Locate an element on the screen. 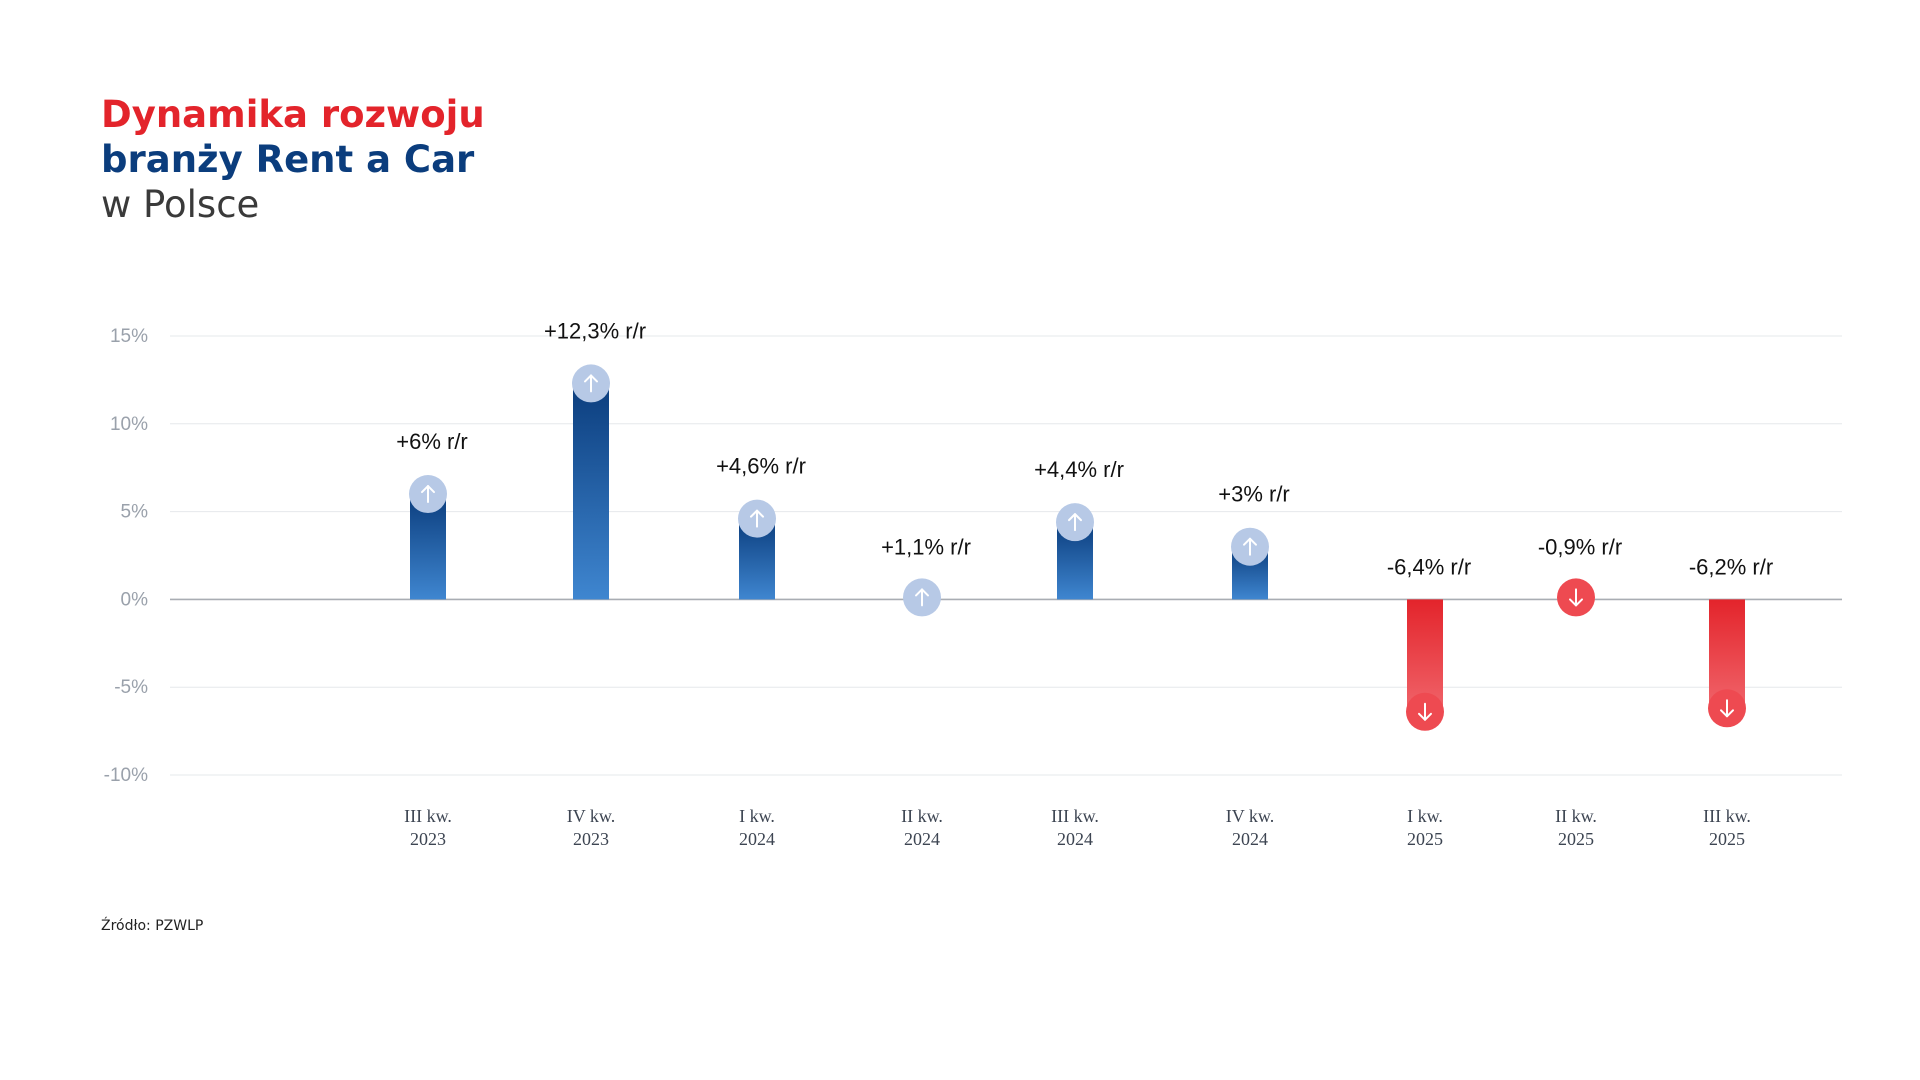 This screenshot has width=1920, height=1080. data-label: -6,4% r/r is located at coordinates (1429, 566).